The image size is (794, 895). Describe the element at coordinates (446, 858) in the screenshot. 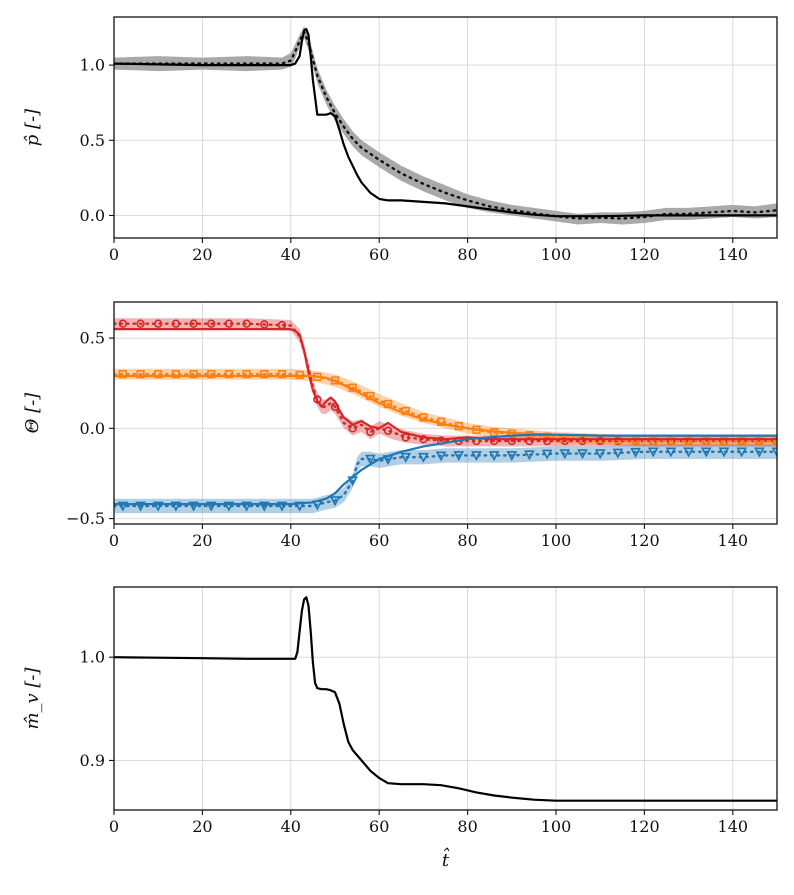

I see `x-axis-label: t̂` at that location.